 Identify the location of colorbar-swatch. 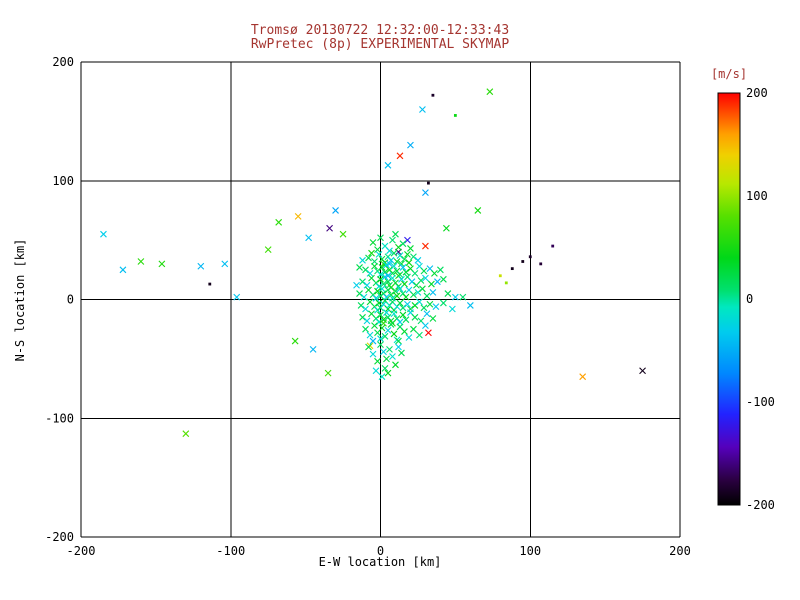
(729, 299).